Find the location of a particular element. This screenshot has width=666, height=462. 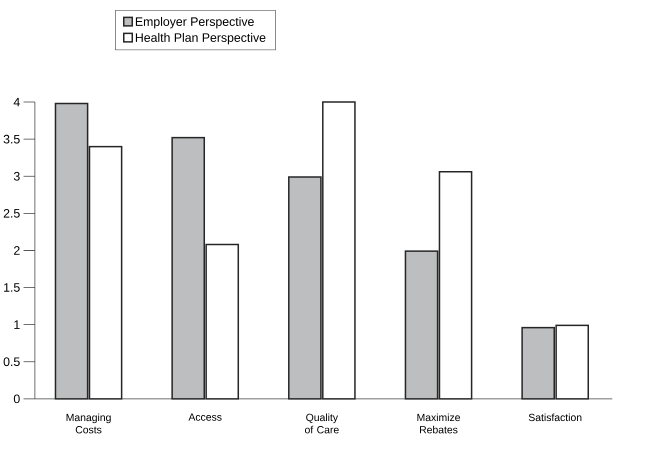

y-tick-label: 3 is located at coordinates (17, 176).